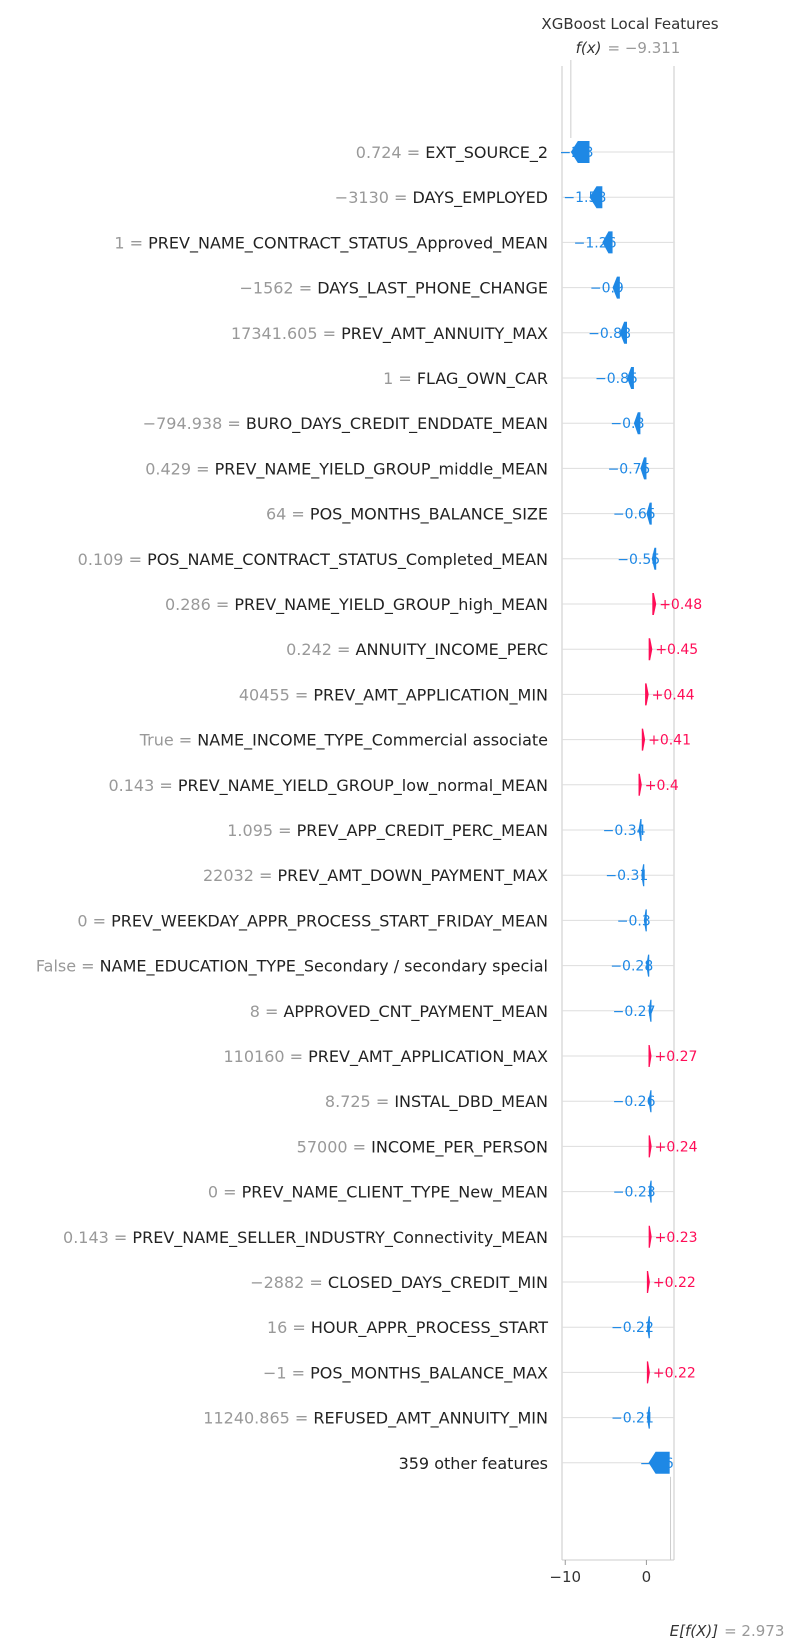 The height and width of the screenshot is (1650, 800). What do you see at coordinates (415, 1012) in the screenshot?
I see `feature-name: APPROVED_CNT_PAYMENT_MEAN` at bounding box center [415, 1012].